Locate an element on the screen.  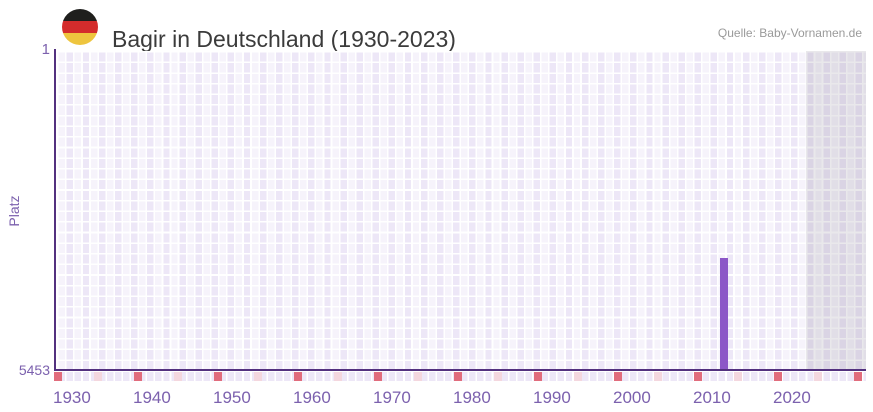
y-axis-tick-bottom: 5453 is located at coordinates (34, 370).